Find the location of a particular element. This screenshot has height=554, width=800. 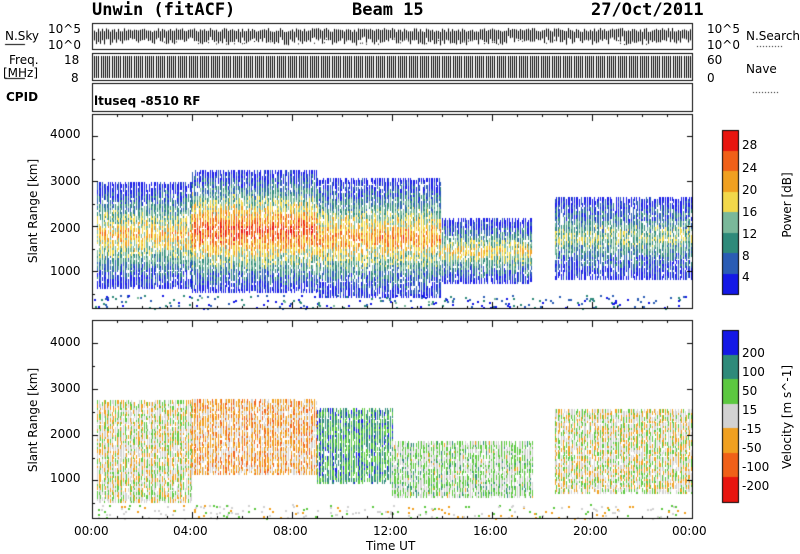

power-cbar-8: 8 is located at coordinates (746, 256).